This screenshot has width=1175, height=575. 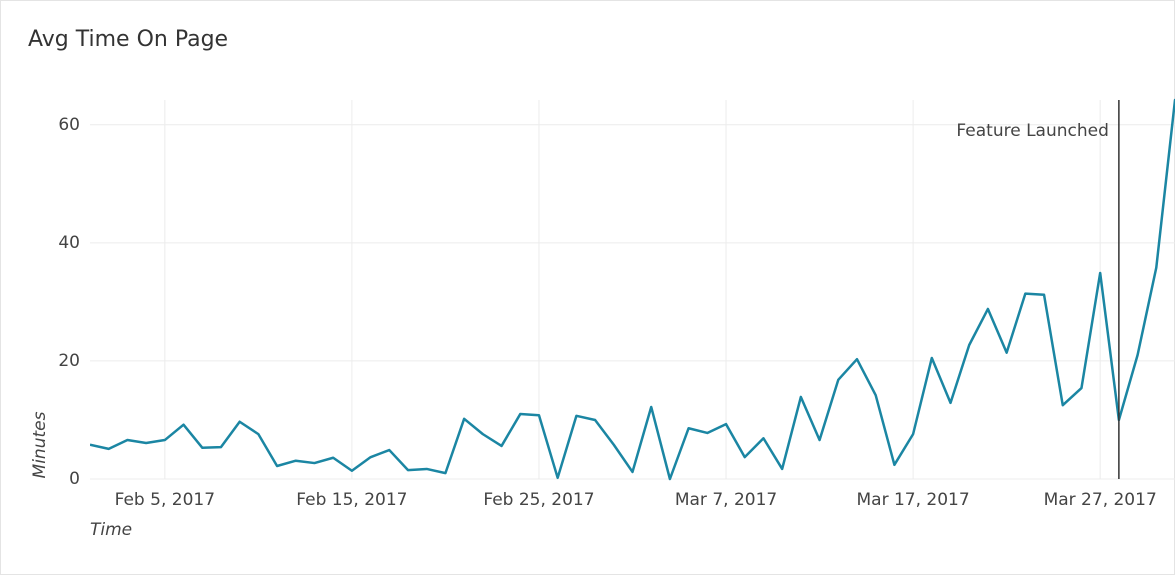 I want to click on y-tick-label: 20, so click(x=69, y=361).